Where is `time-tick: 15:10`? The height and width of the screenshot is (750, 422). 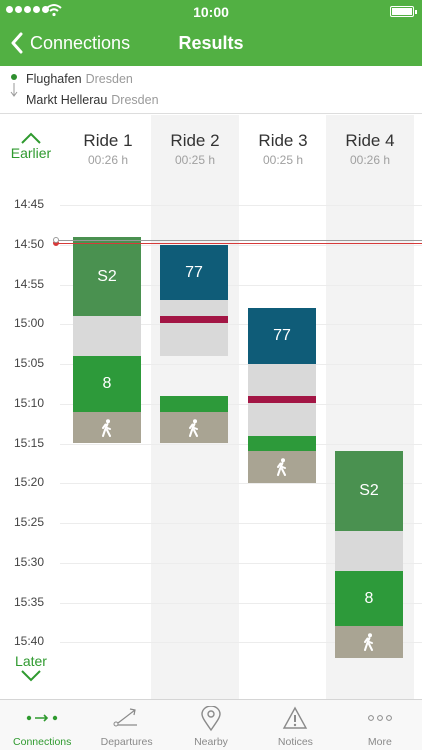
time-tick: 15:10 is located at coordinates (29, 402).